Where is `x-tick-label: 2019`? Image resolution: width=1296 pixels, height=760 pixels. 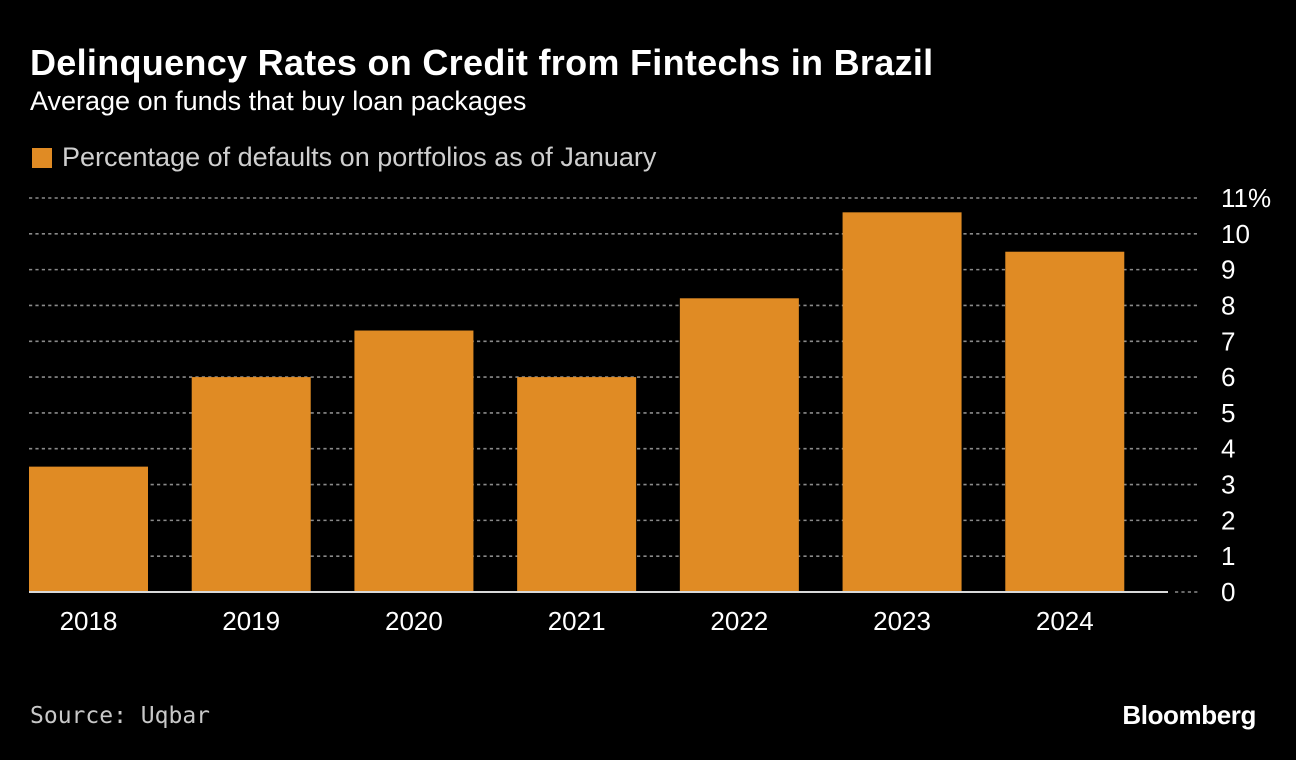 x-tick-label: 2019 is located at coordinates (251, 621).